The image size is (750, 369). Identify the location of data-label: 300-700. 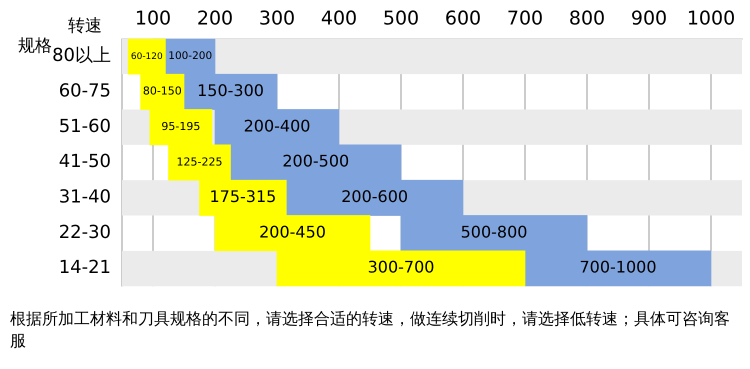
(401, 267).